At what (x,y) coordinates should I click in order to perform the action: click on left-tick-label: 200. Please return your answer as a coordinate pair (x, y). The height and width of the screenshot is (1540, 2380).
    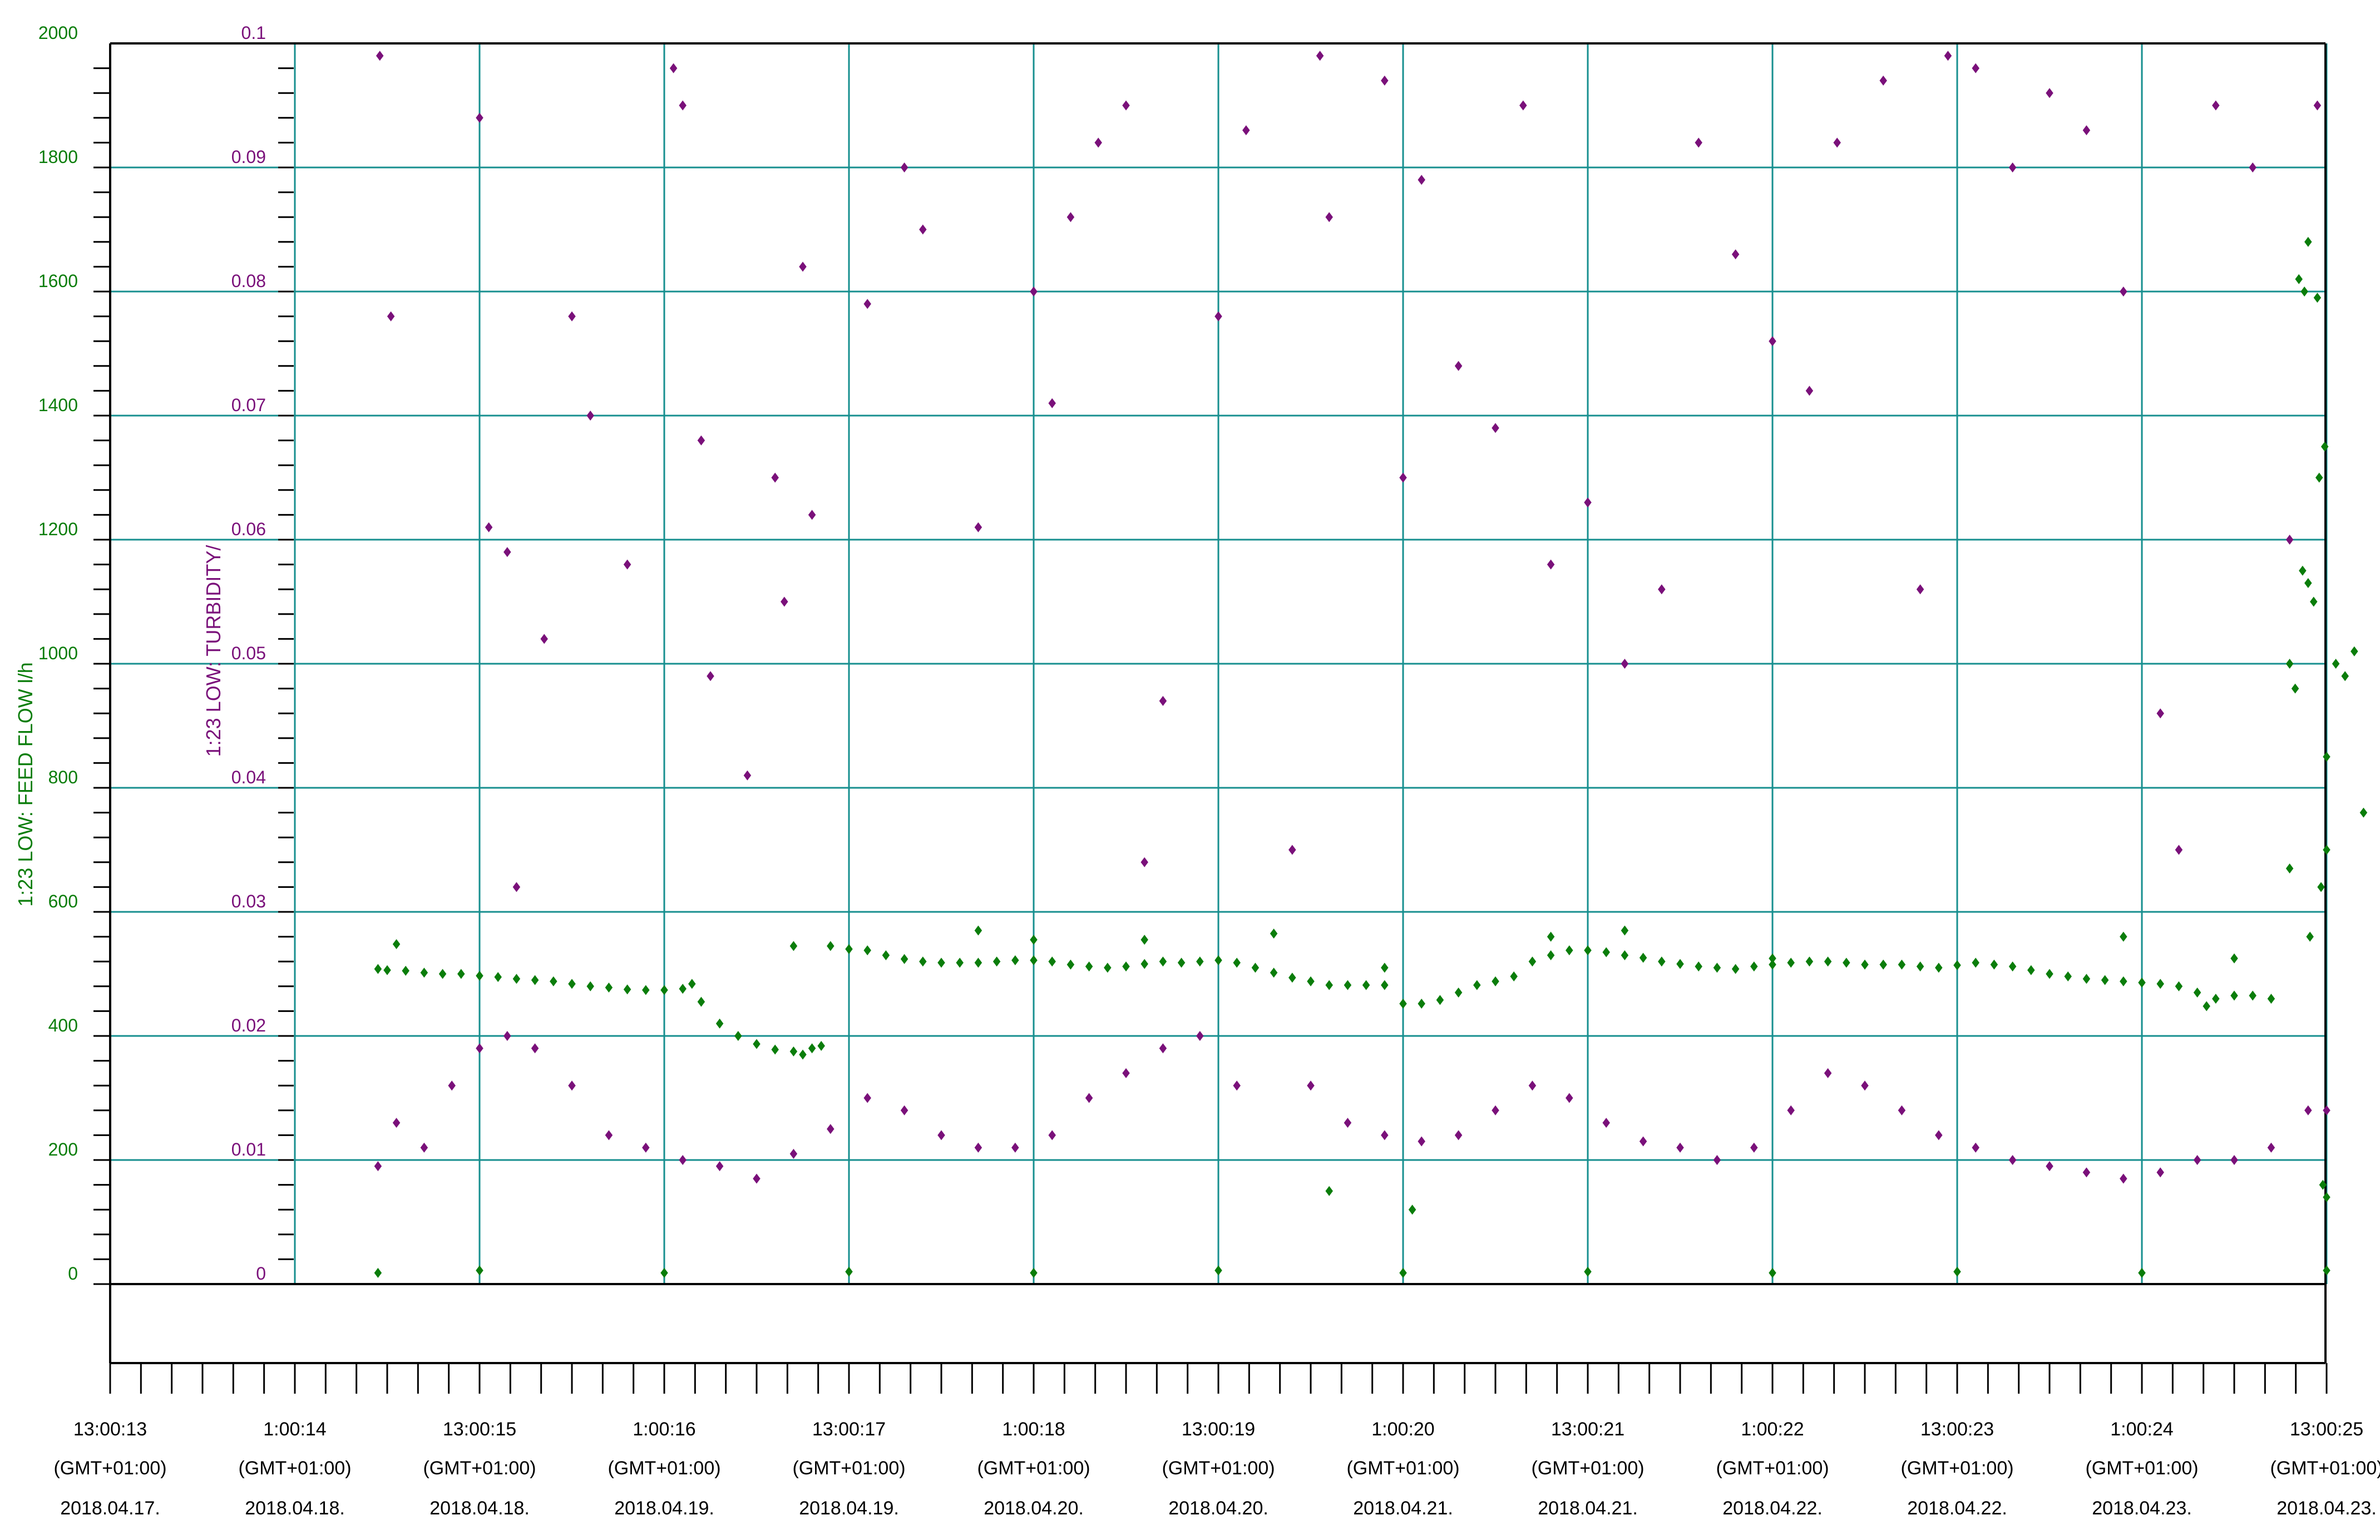
    Looking at the image, I should click on (63, 1149).